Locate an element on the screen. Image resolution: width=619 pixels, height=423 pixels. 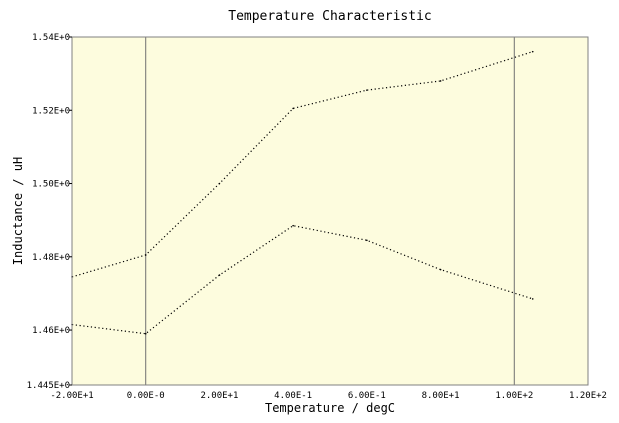
y-tick-label-4: 1.52E+0 is located at coordinates (51, 111).